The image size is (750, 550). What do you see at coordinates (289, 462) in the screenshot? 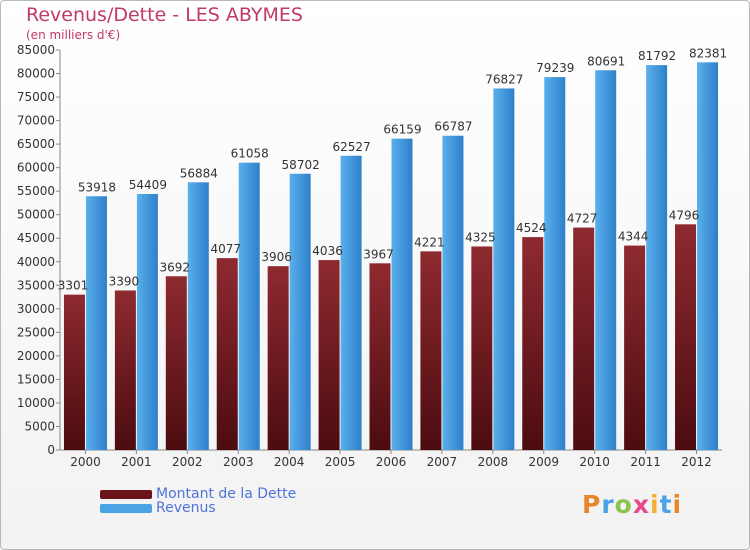
I see `x-tick-label: 2004` at bounding box center [289, 462].